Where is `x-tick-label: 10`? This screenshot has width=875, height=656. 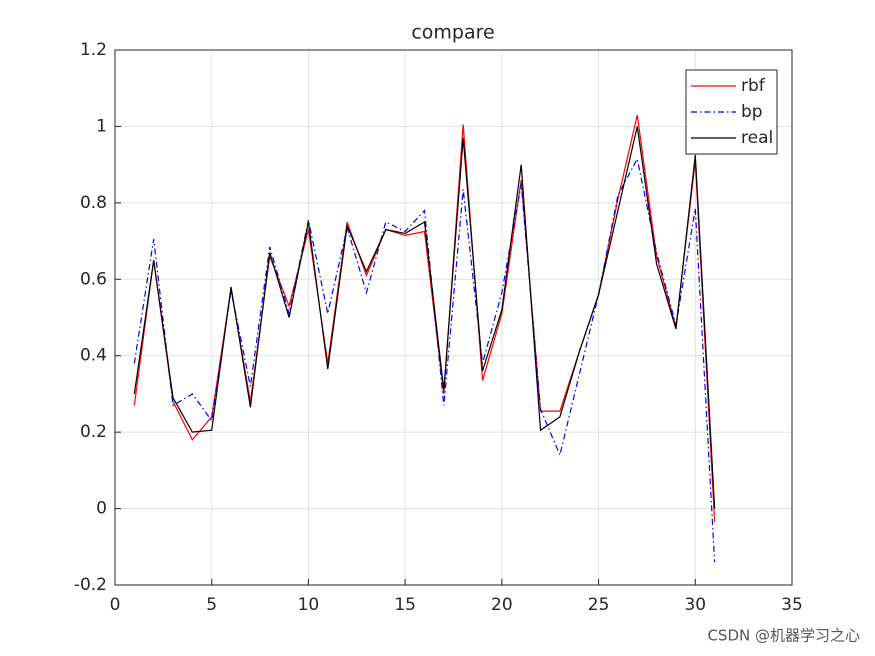
x-tick-label: 10 is located at coordinates (309, 605).